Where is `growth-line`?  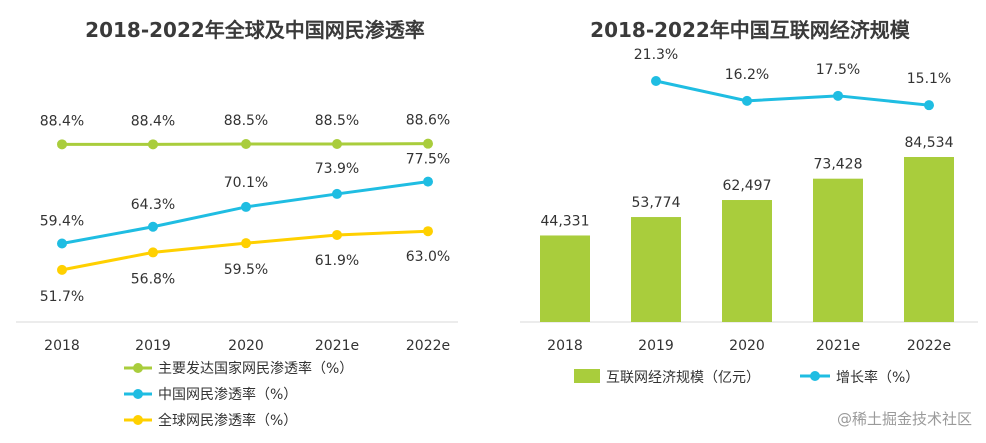
growth-line is located at coordinates (792, 93).